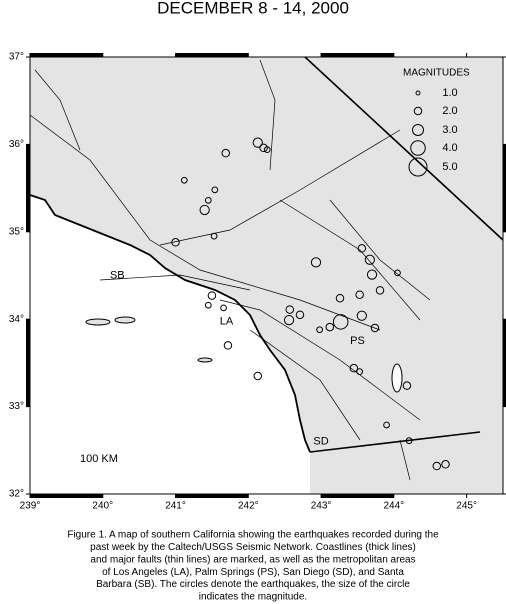 This screenshot has height=604, width=506. I want to click on x-tick-label: 241°, so click(175, 506).